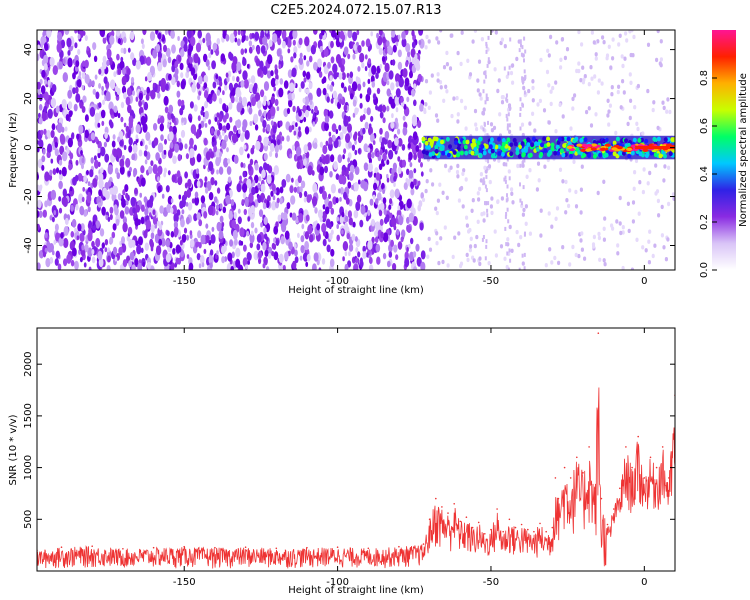 This screenshot has width=750, height=600. Describe the element at coordinates (13, 449) in the screenshot. I see `snr-y-label: SNR (10 * v/v)` at that location.